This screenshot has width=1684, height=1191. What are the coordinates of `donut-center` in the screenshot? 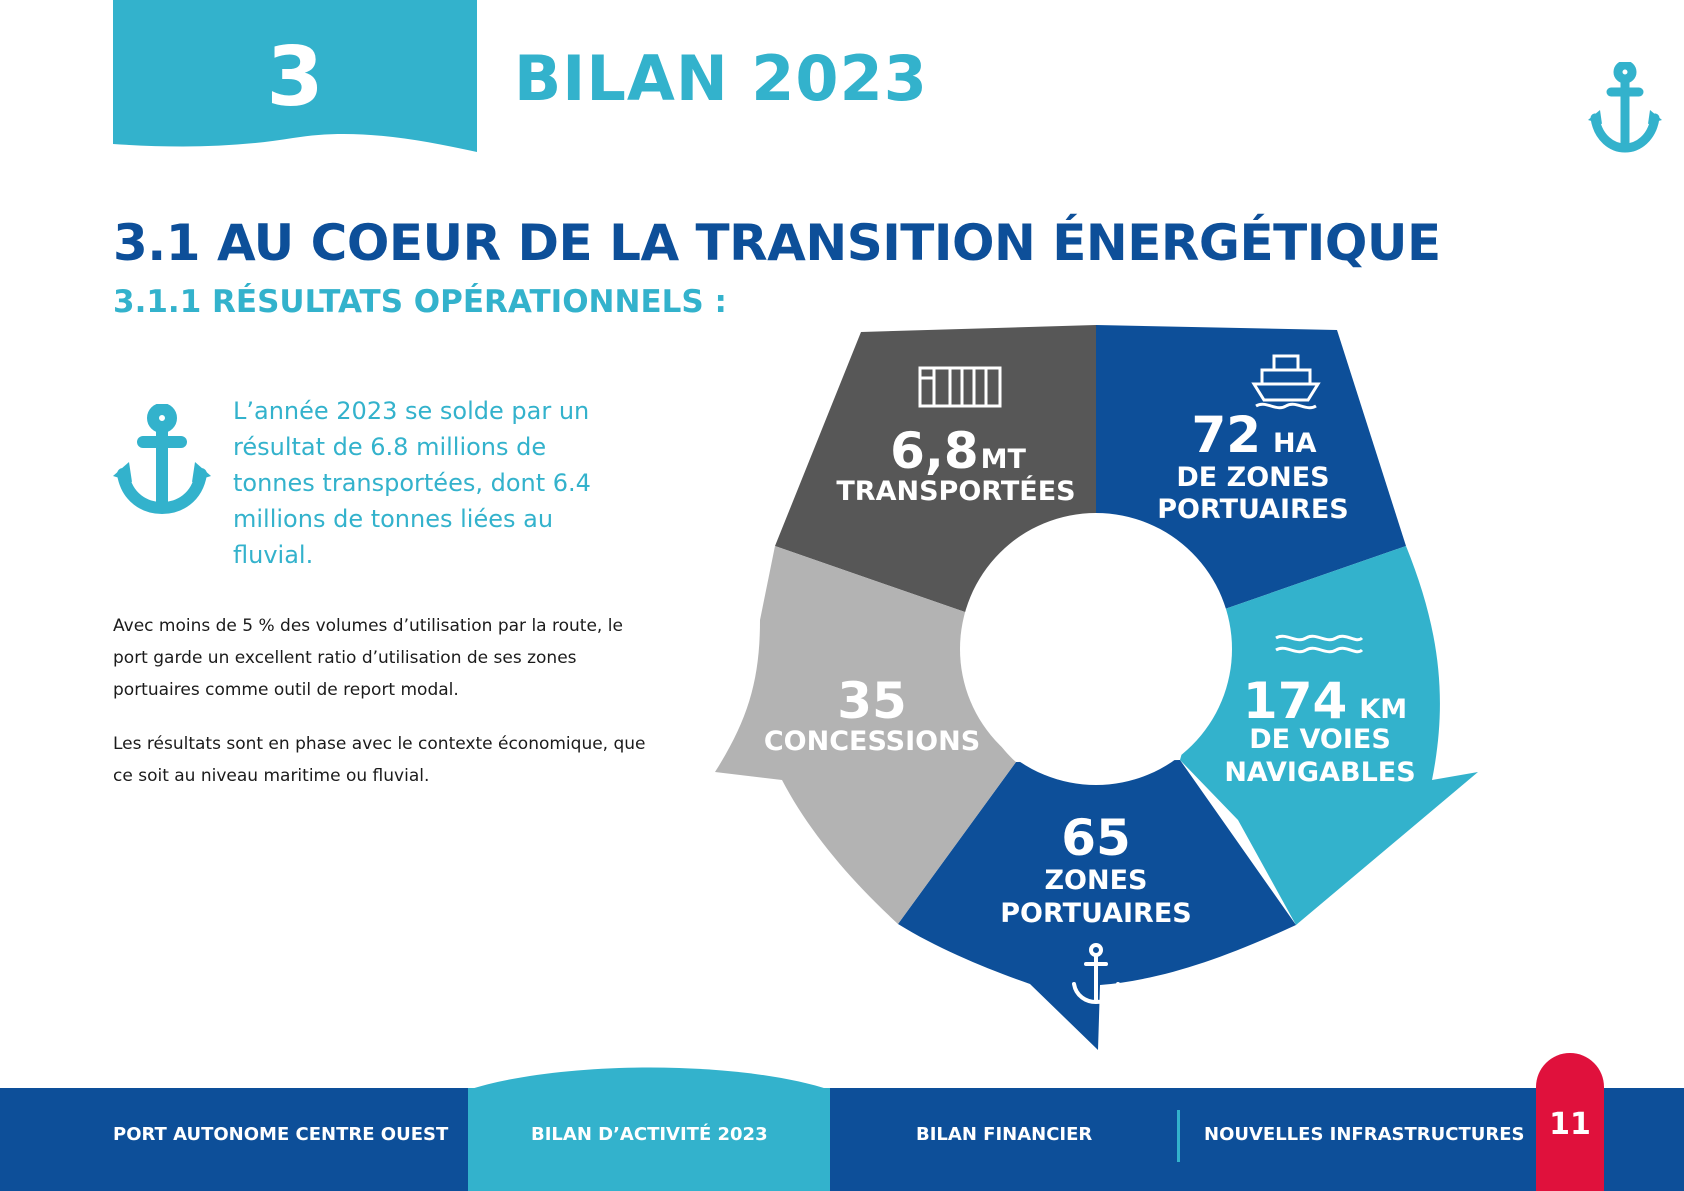 It's located at (1096, 649).